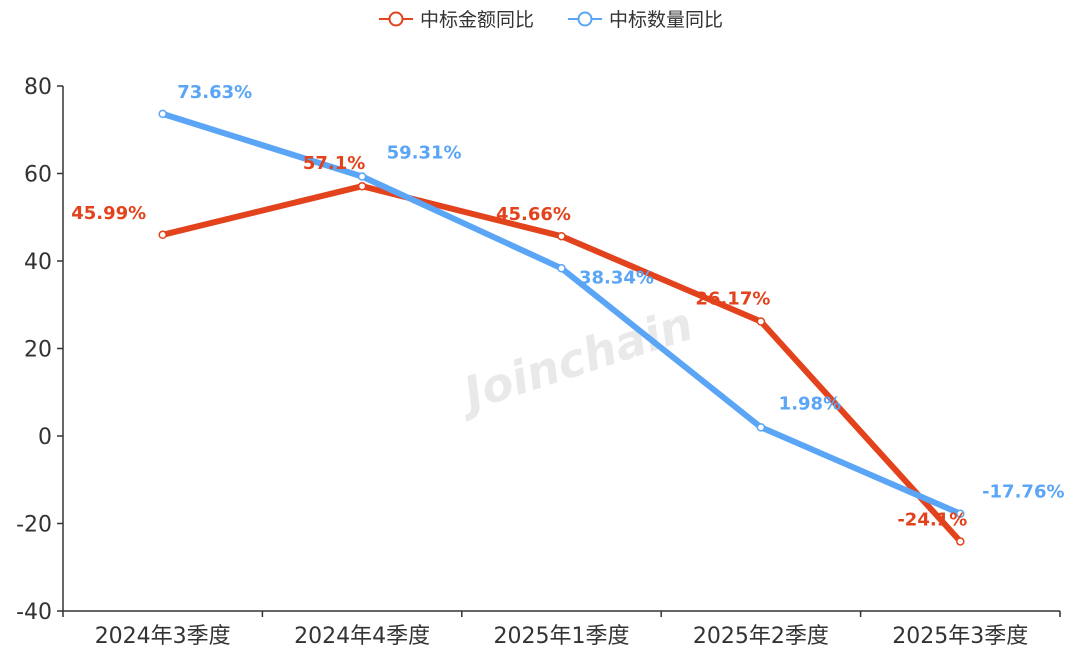  I want to click on y-tick-label: 40, so click(38, 262).